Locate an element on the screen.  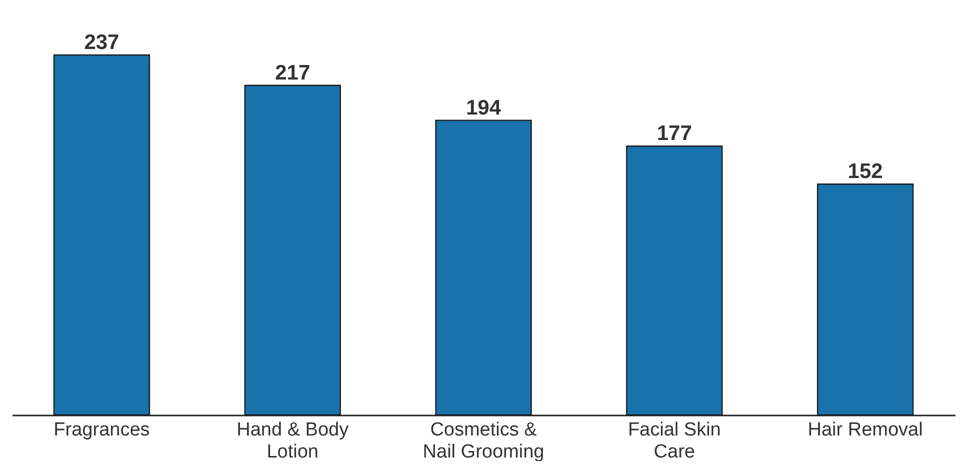
data-label: 217 is located at coordinates (292, 72).